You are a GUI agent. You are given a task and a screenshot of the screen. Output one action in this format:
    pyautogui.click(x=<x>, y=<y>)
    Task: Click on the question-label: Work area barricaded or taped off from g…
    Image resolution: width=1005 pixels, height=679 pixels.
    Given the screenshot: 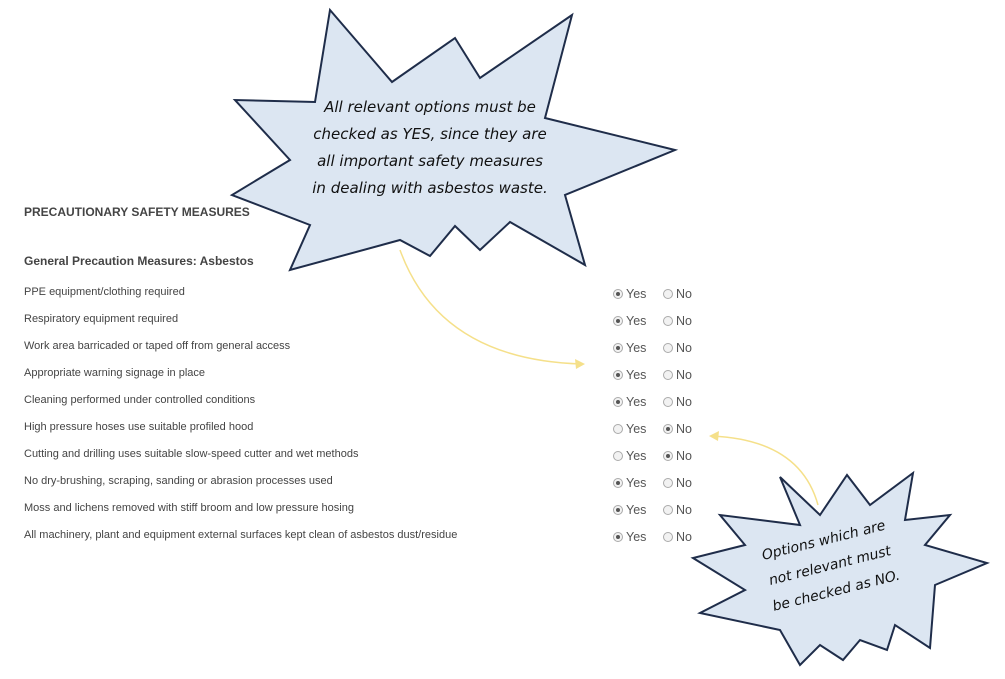 What is the action you would take?
    pyautogui.click(x=157, y=346)
    